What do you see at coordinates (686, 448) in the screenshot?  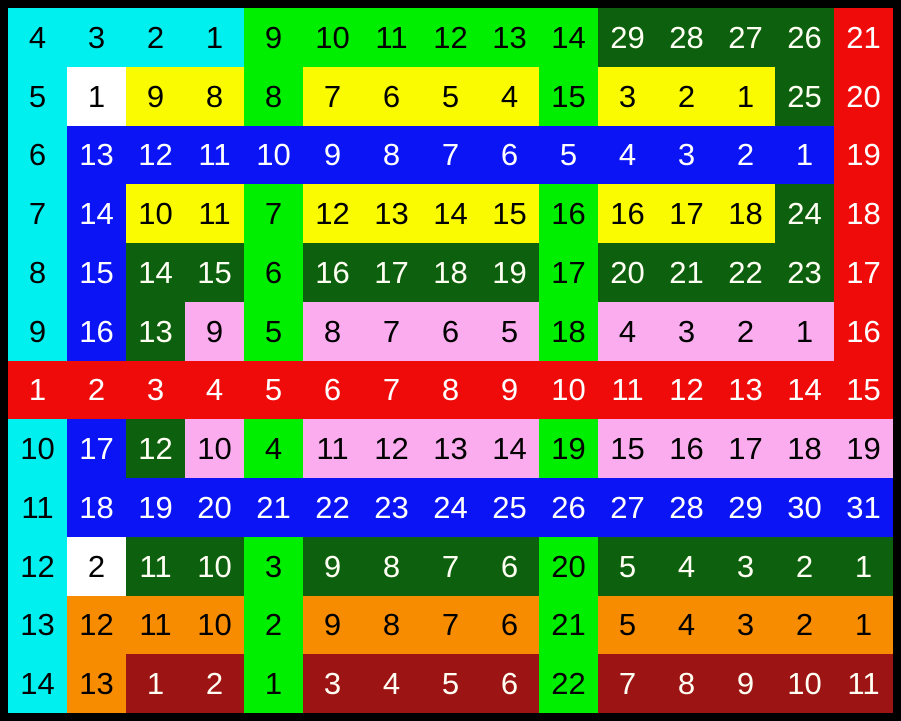 I see `grid-cell-r7-c11-pink: 16` at bounding box center [686, 448].